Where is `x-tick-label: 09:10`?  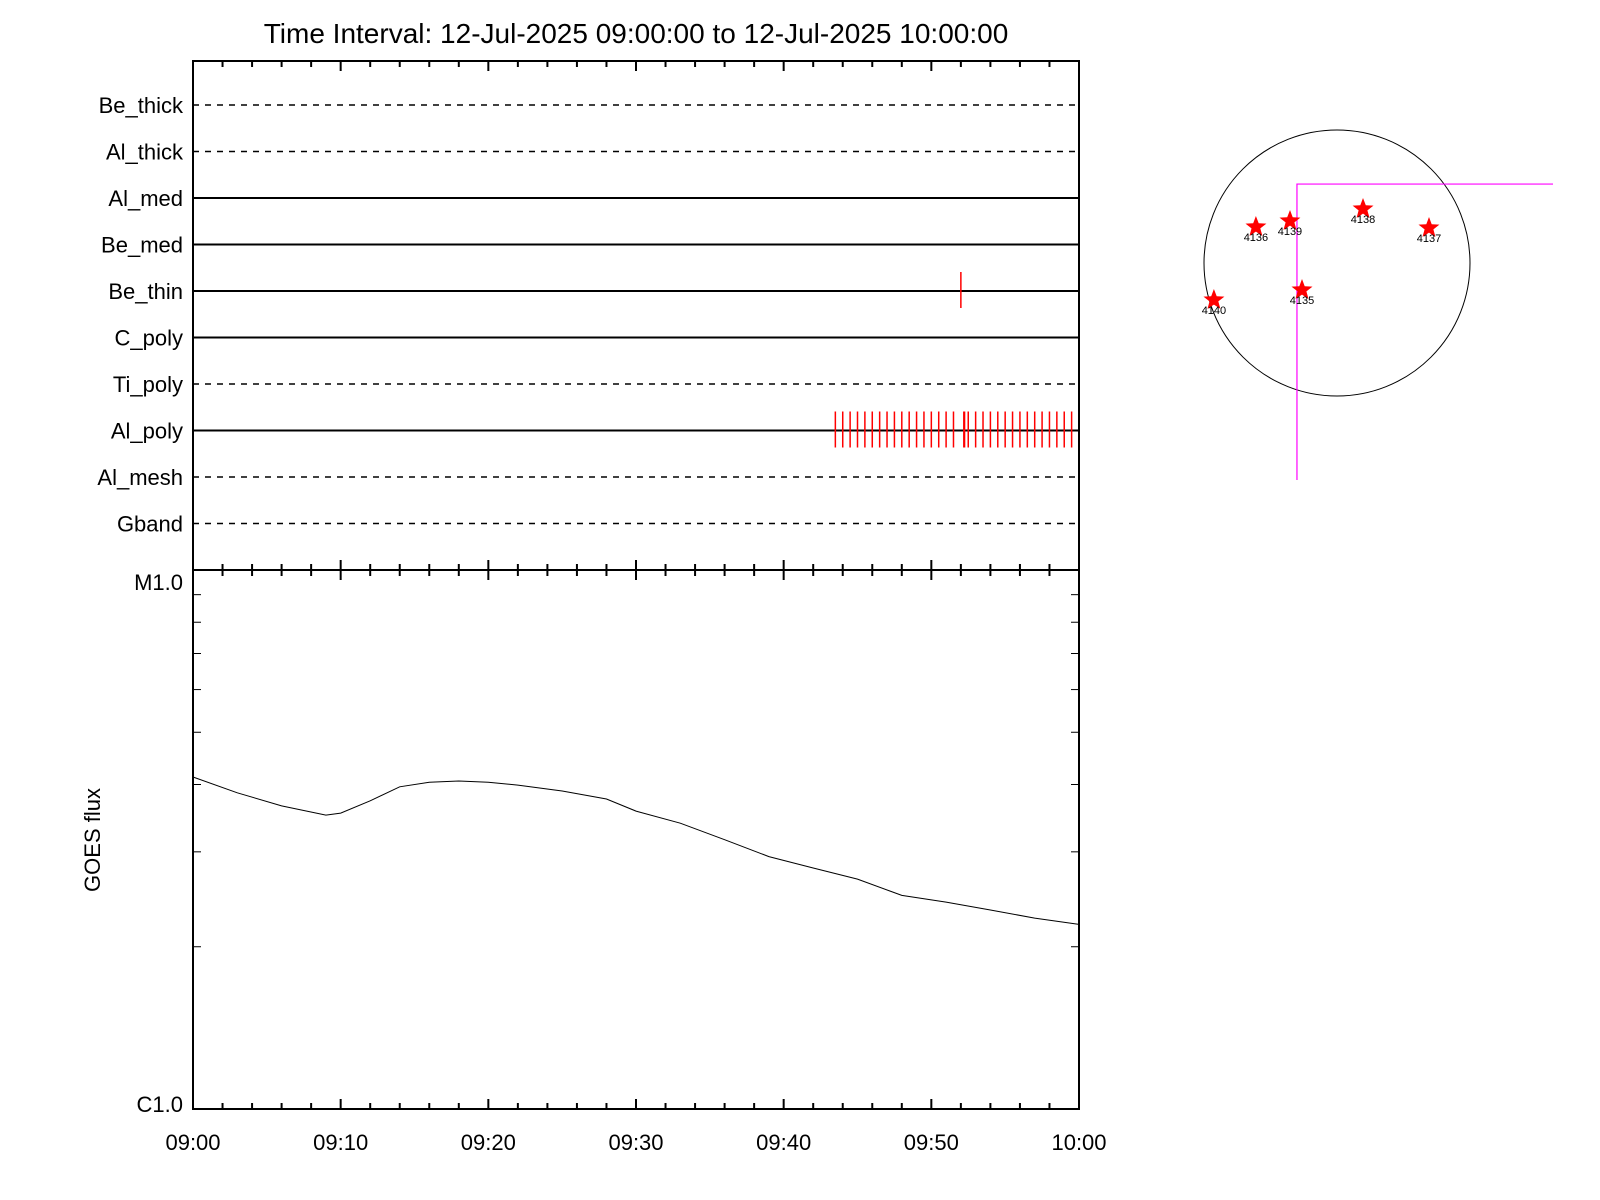 x-tick-label: 09:10 is located at coordinates (340, 1142).